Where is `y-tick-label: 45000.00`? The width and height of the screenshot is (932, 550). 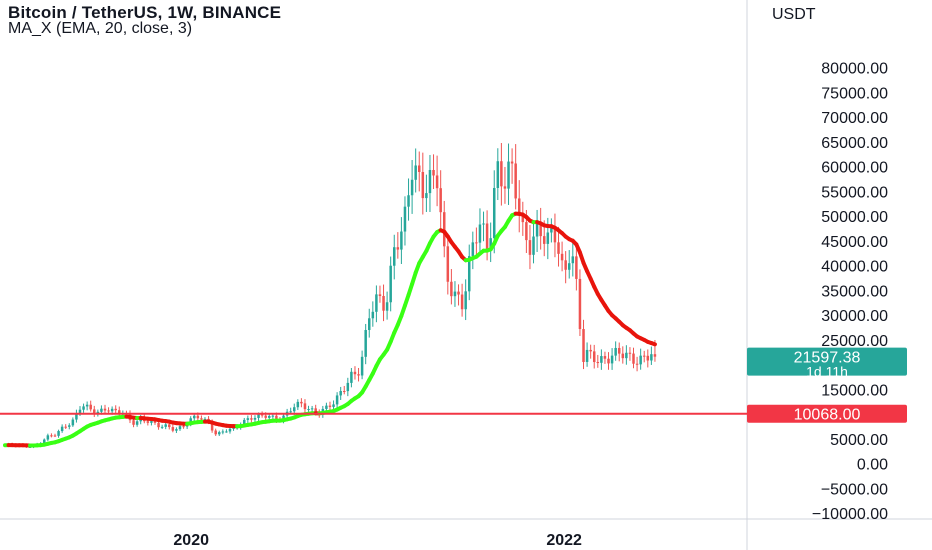 y-tick-label: 45000.00 is located at coordinates (854, 242).